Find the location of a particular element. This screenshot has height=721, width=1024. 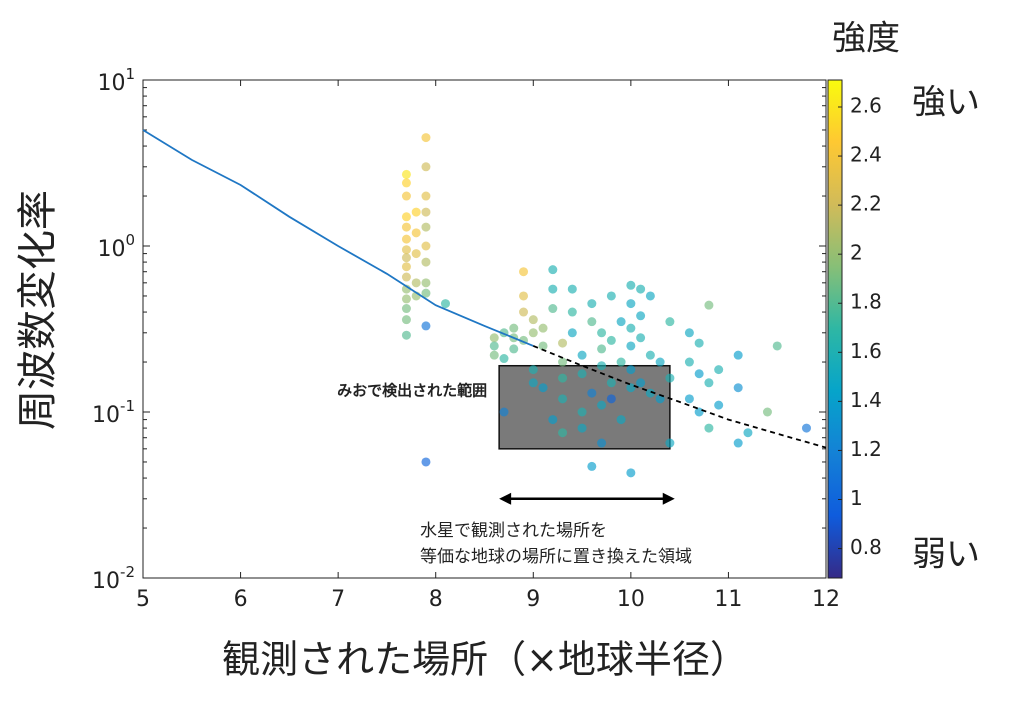

colorbar-low-label: 弱い is located at coordinates (946, 555).